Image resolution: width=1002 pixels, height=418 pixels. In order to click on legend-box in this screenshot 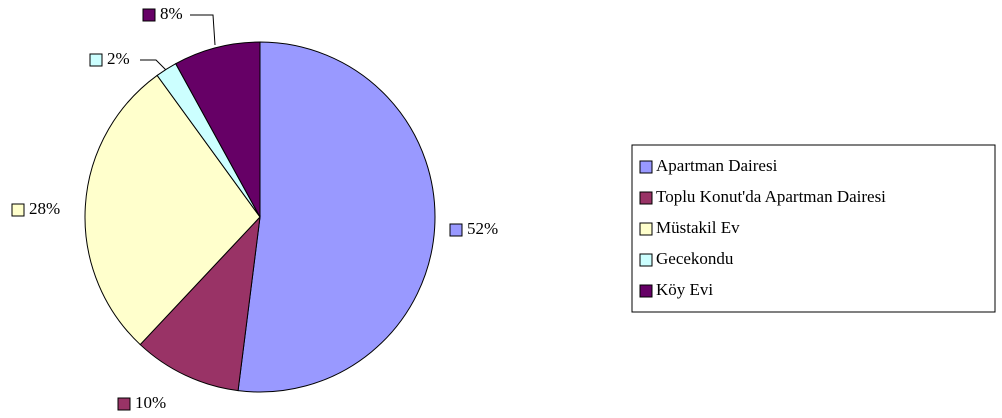, I will do `click(813, 228)`.